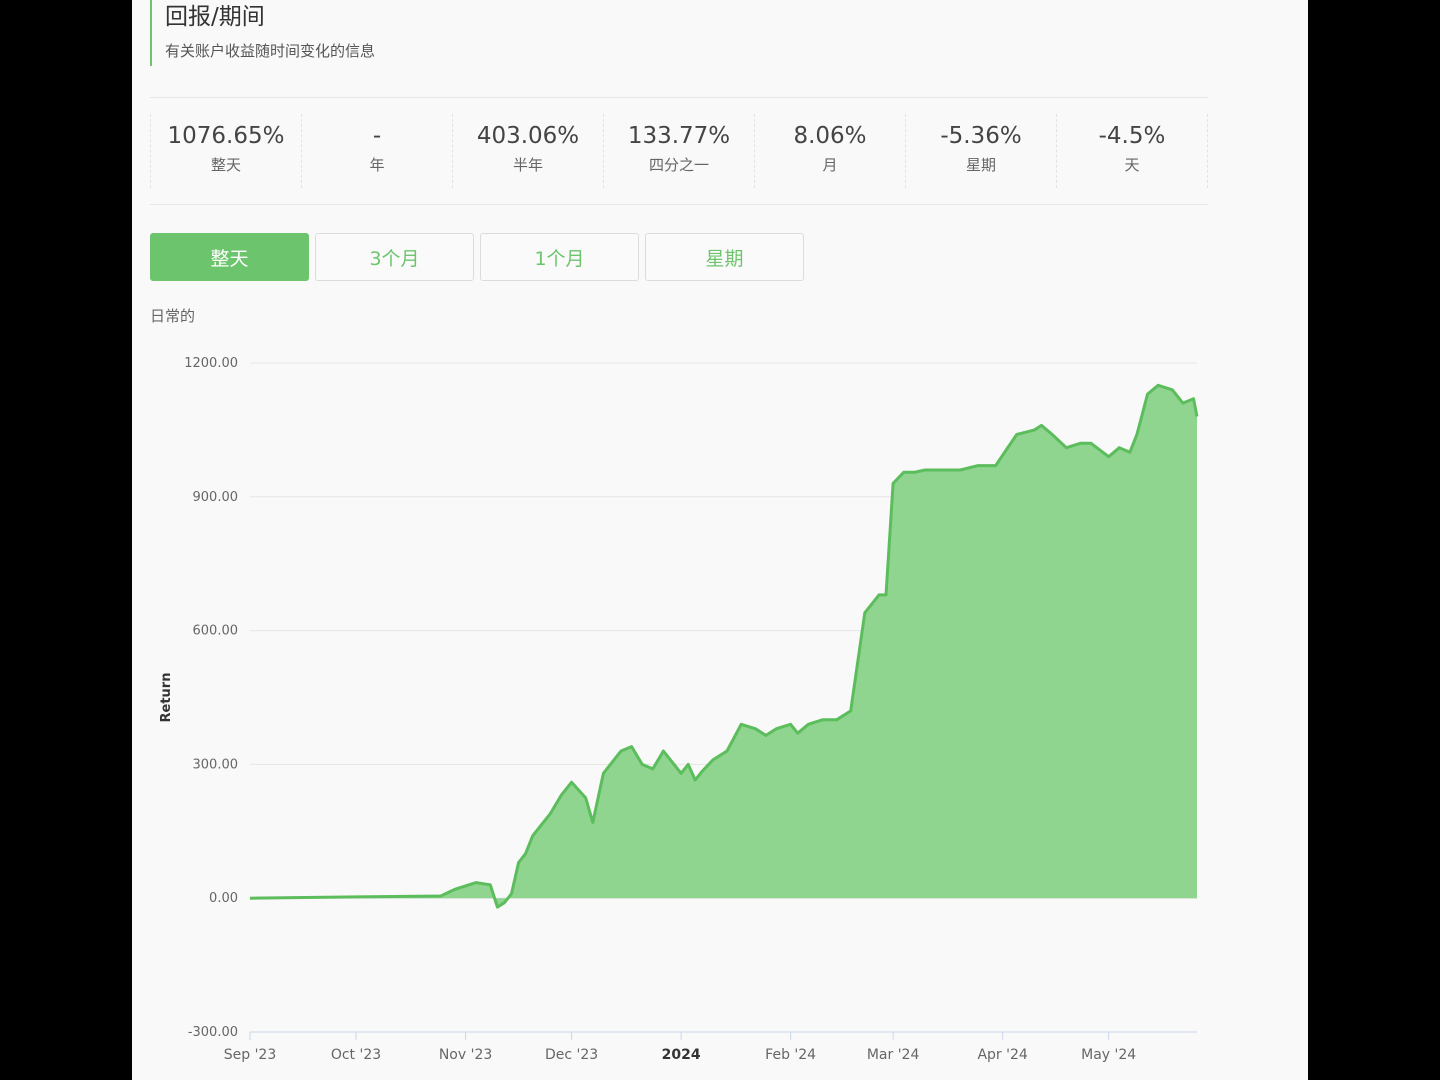  I want to click on y-tick-label: 900.00, so click(216, 497).